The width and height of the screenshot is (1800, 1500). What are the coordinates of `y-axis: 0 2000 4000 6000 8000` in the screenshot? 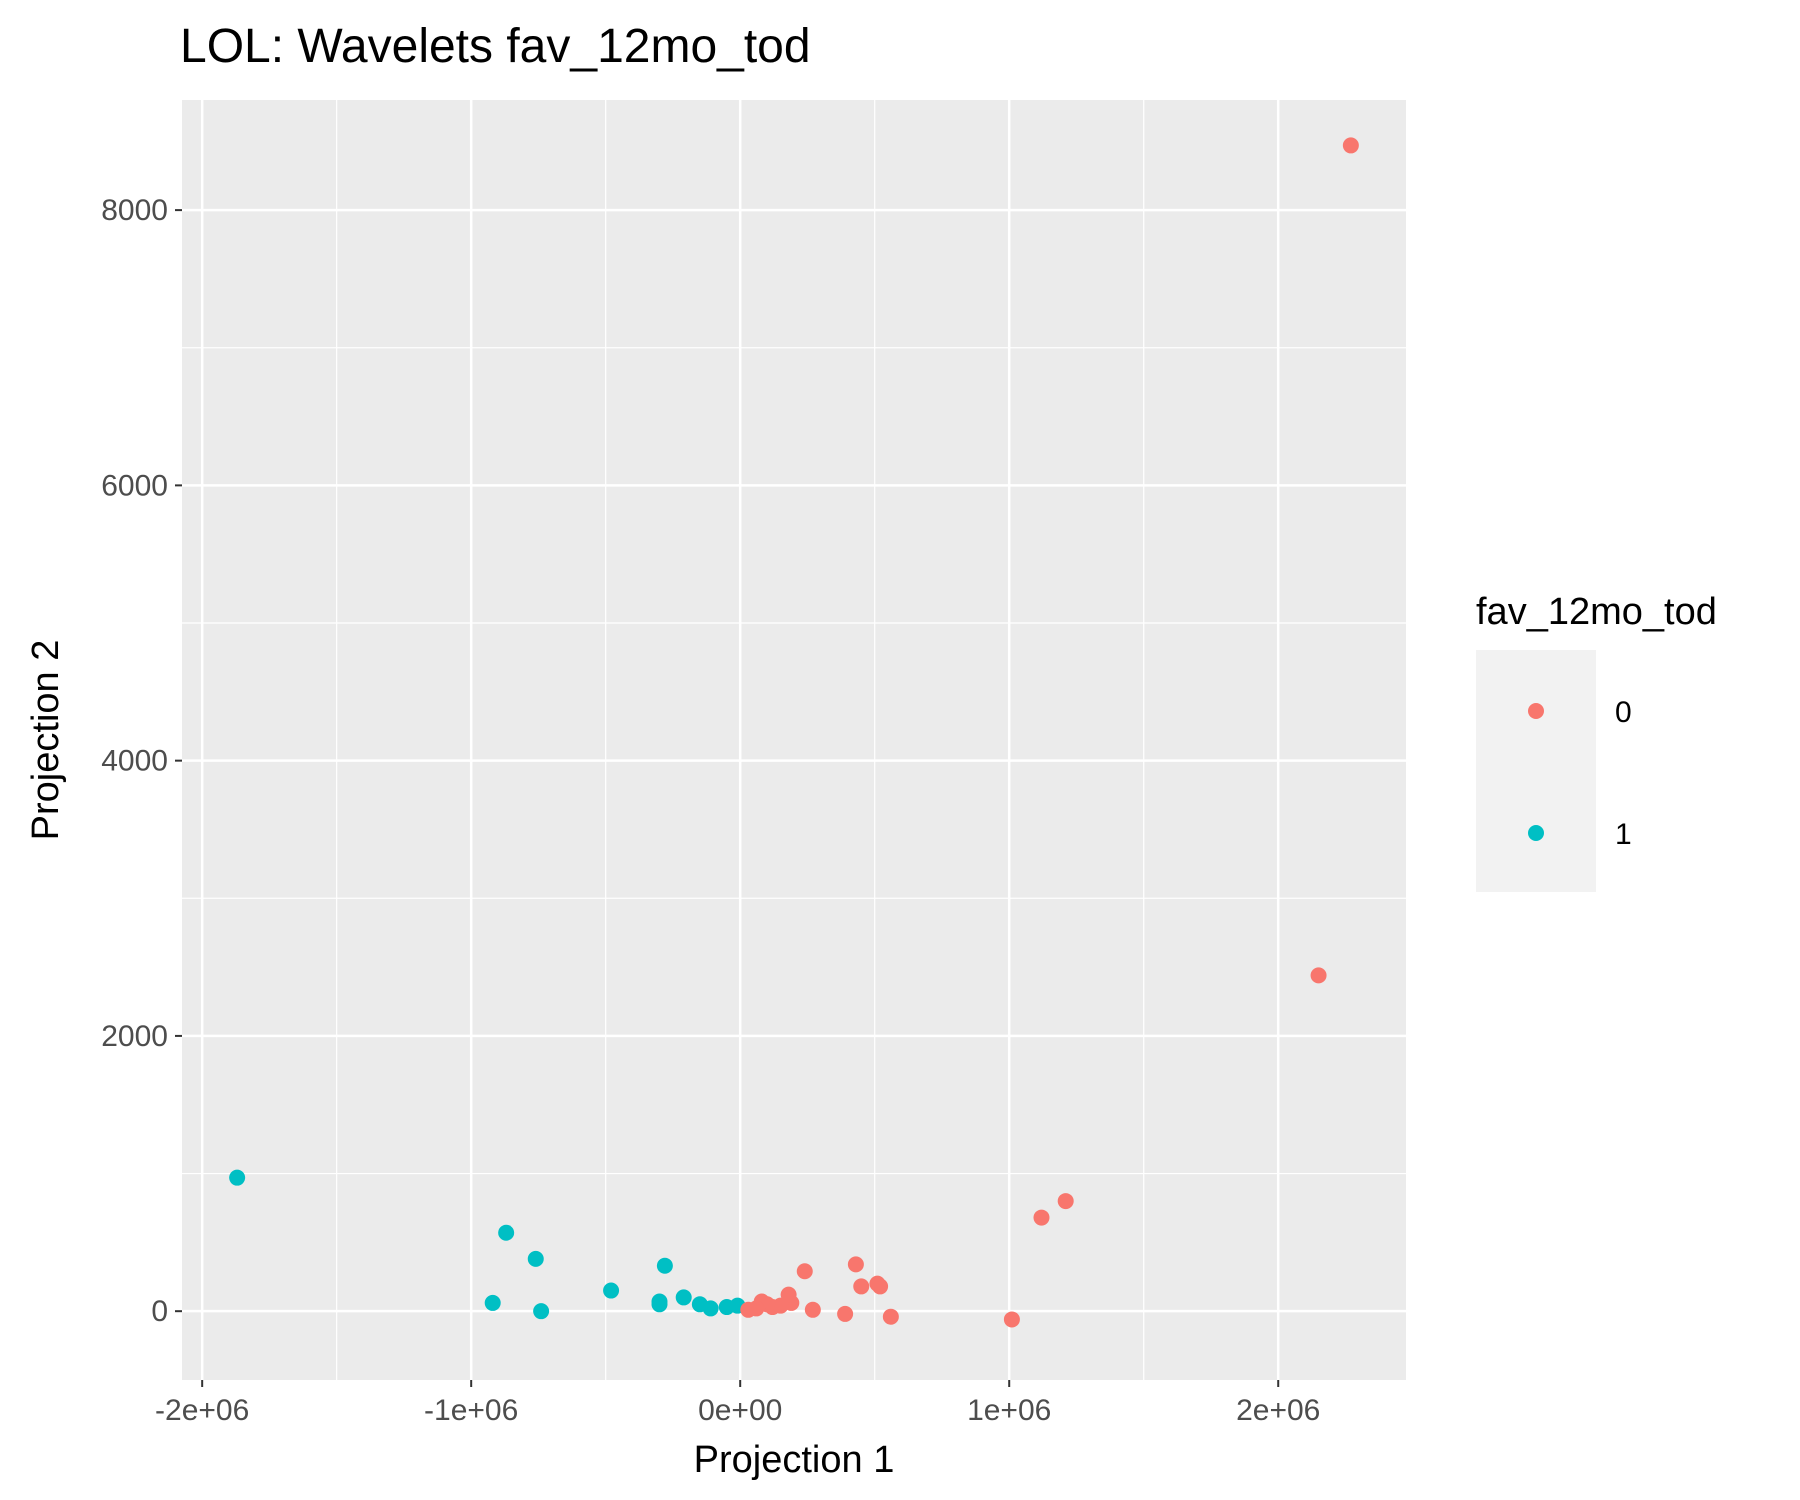 It's located at (141, 761).